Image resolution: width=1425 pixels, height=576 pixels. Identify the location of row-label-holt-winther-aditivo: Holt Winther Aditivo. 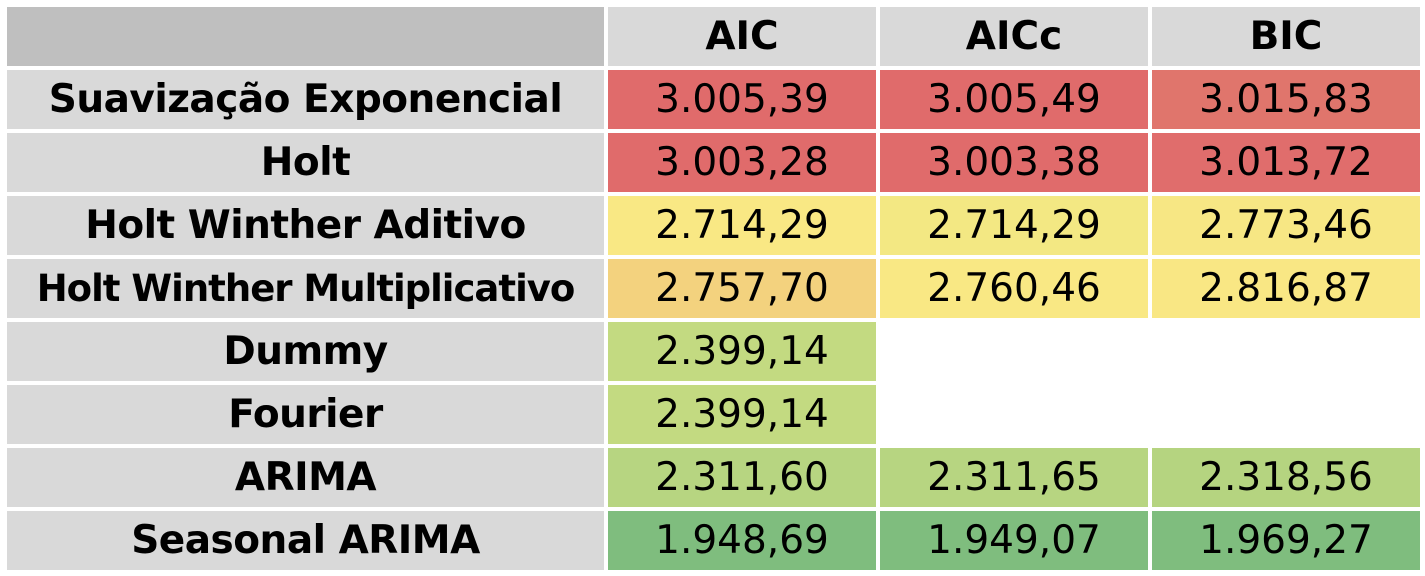
(305, 225).